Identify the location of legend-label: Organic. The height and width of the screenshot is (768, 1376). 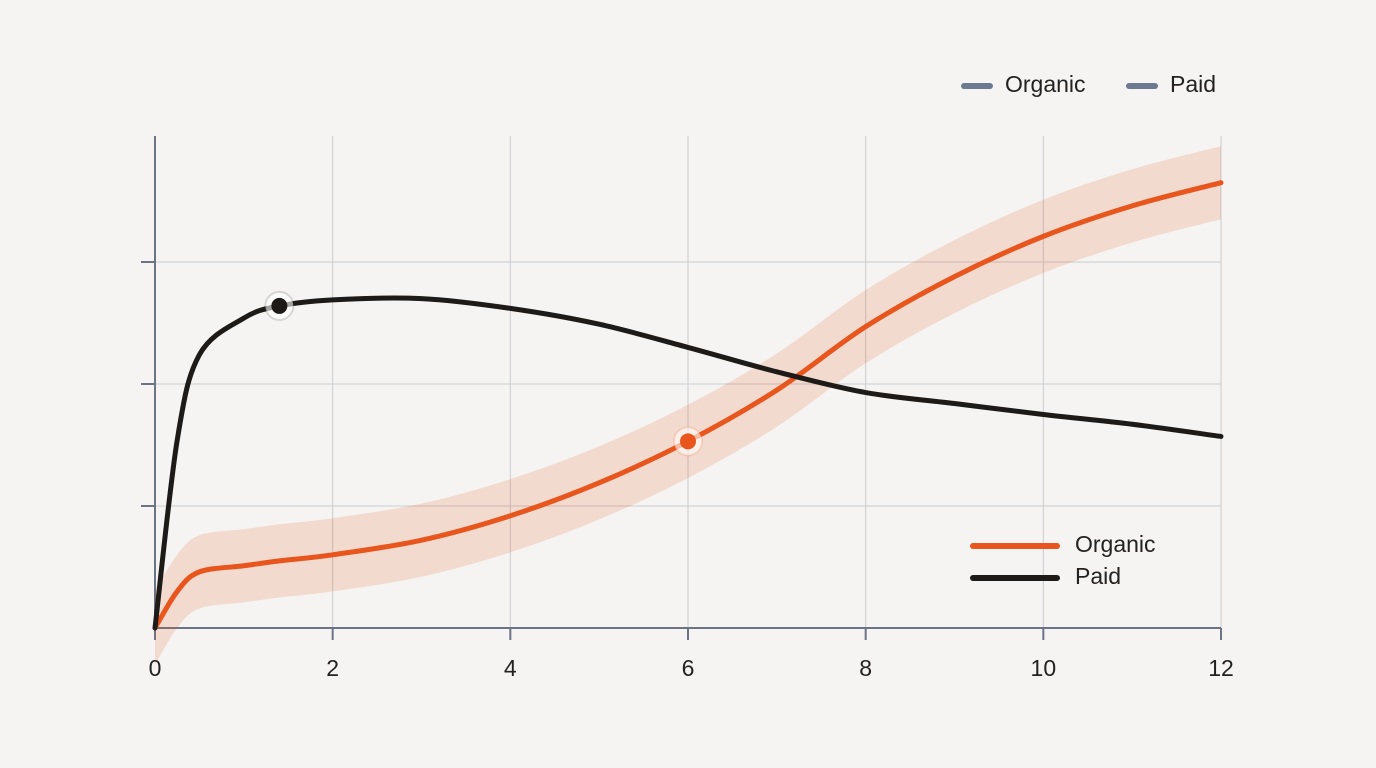
(1115, 544).